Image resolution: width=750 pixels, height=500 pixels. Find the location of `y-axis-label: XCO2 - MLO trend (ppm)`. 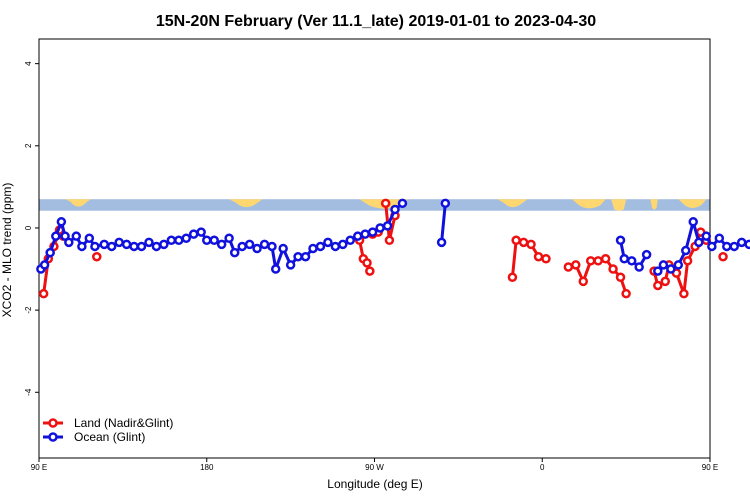

y-axis-label: XCO2 - MLO trend (ppm) is located at coordinates (7, 250).